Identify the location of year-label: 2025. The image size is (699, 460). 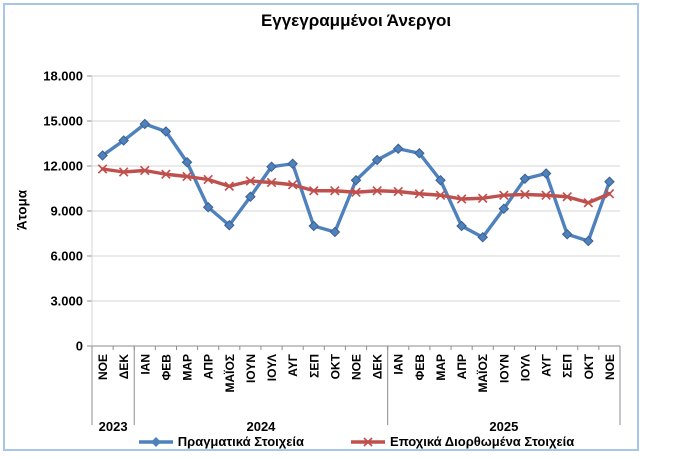
(503, 426).